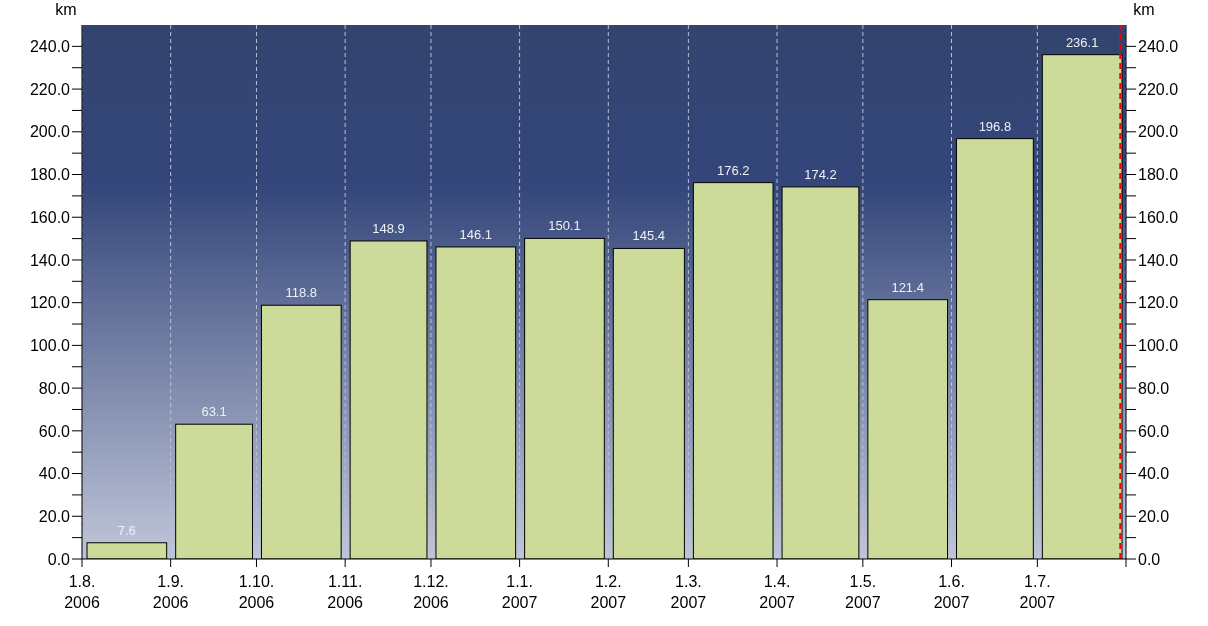 This screenshot has width=1208, height=626. I want to click on x-tick-label: 1.5. 2007, so click(863, 592).